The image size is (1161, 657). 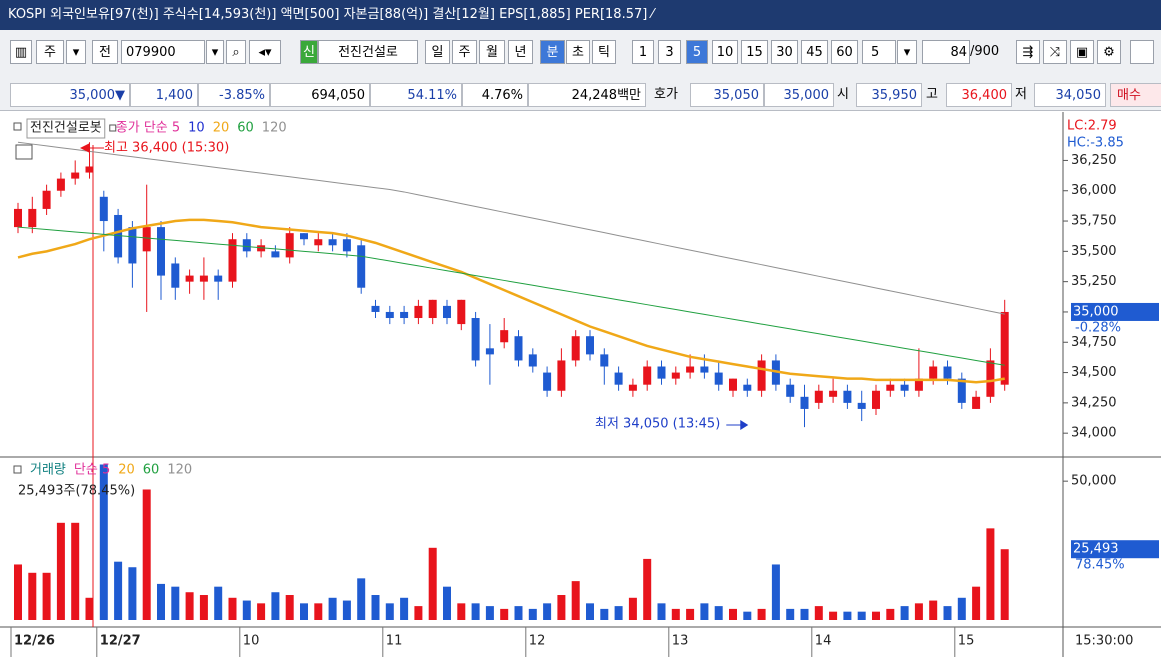 I want to click on bid: 35,000, so click(x=799, y=95).